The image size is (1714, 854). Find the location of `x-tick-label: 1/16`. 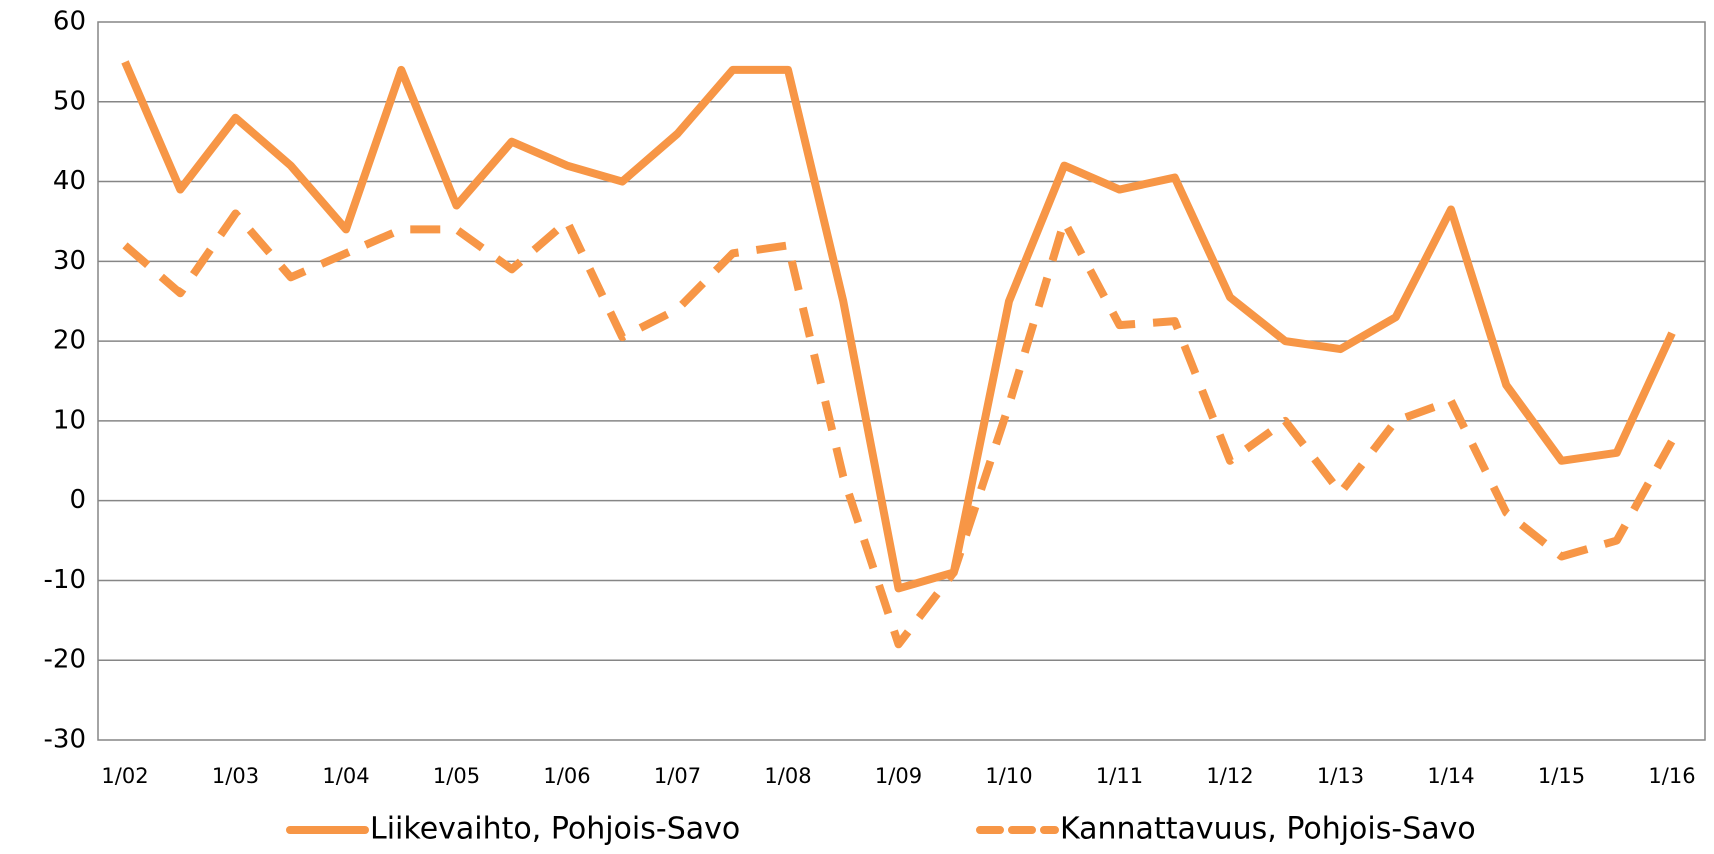

x-tick-label: 1/16 is located at coordinates (1671, 776).